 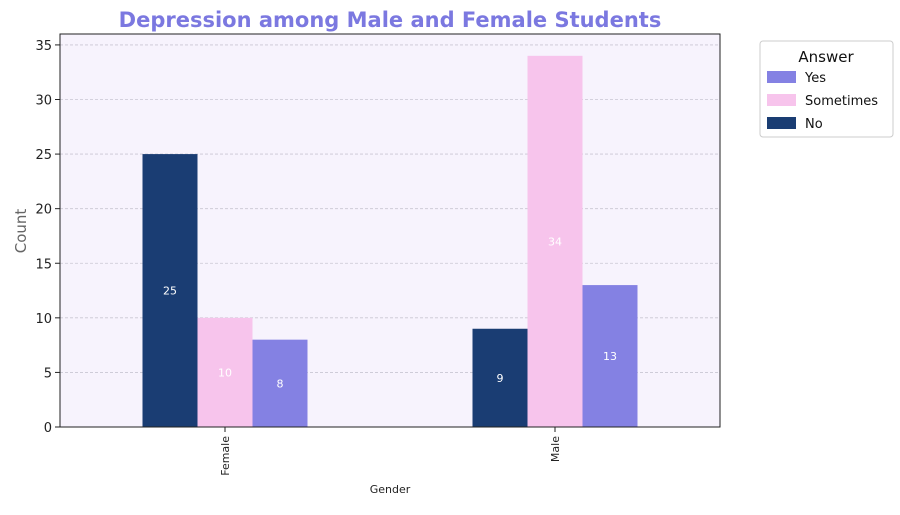 I want to click on data-label: 25, so click(x=170, y=291).